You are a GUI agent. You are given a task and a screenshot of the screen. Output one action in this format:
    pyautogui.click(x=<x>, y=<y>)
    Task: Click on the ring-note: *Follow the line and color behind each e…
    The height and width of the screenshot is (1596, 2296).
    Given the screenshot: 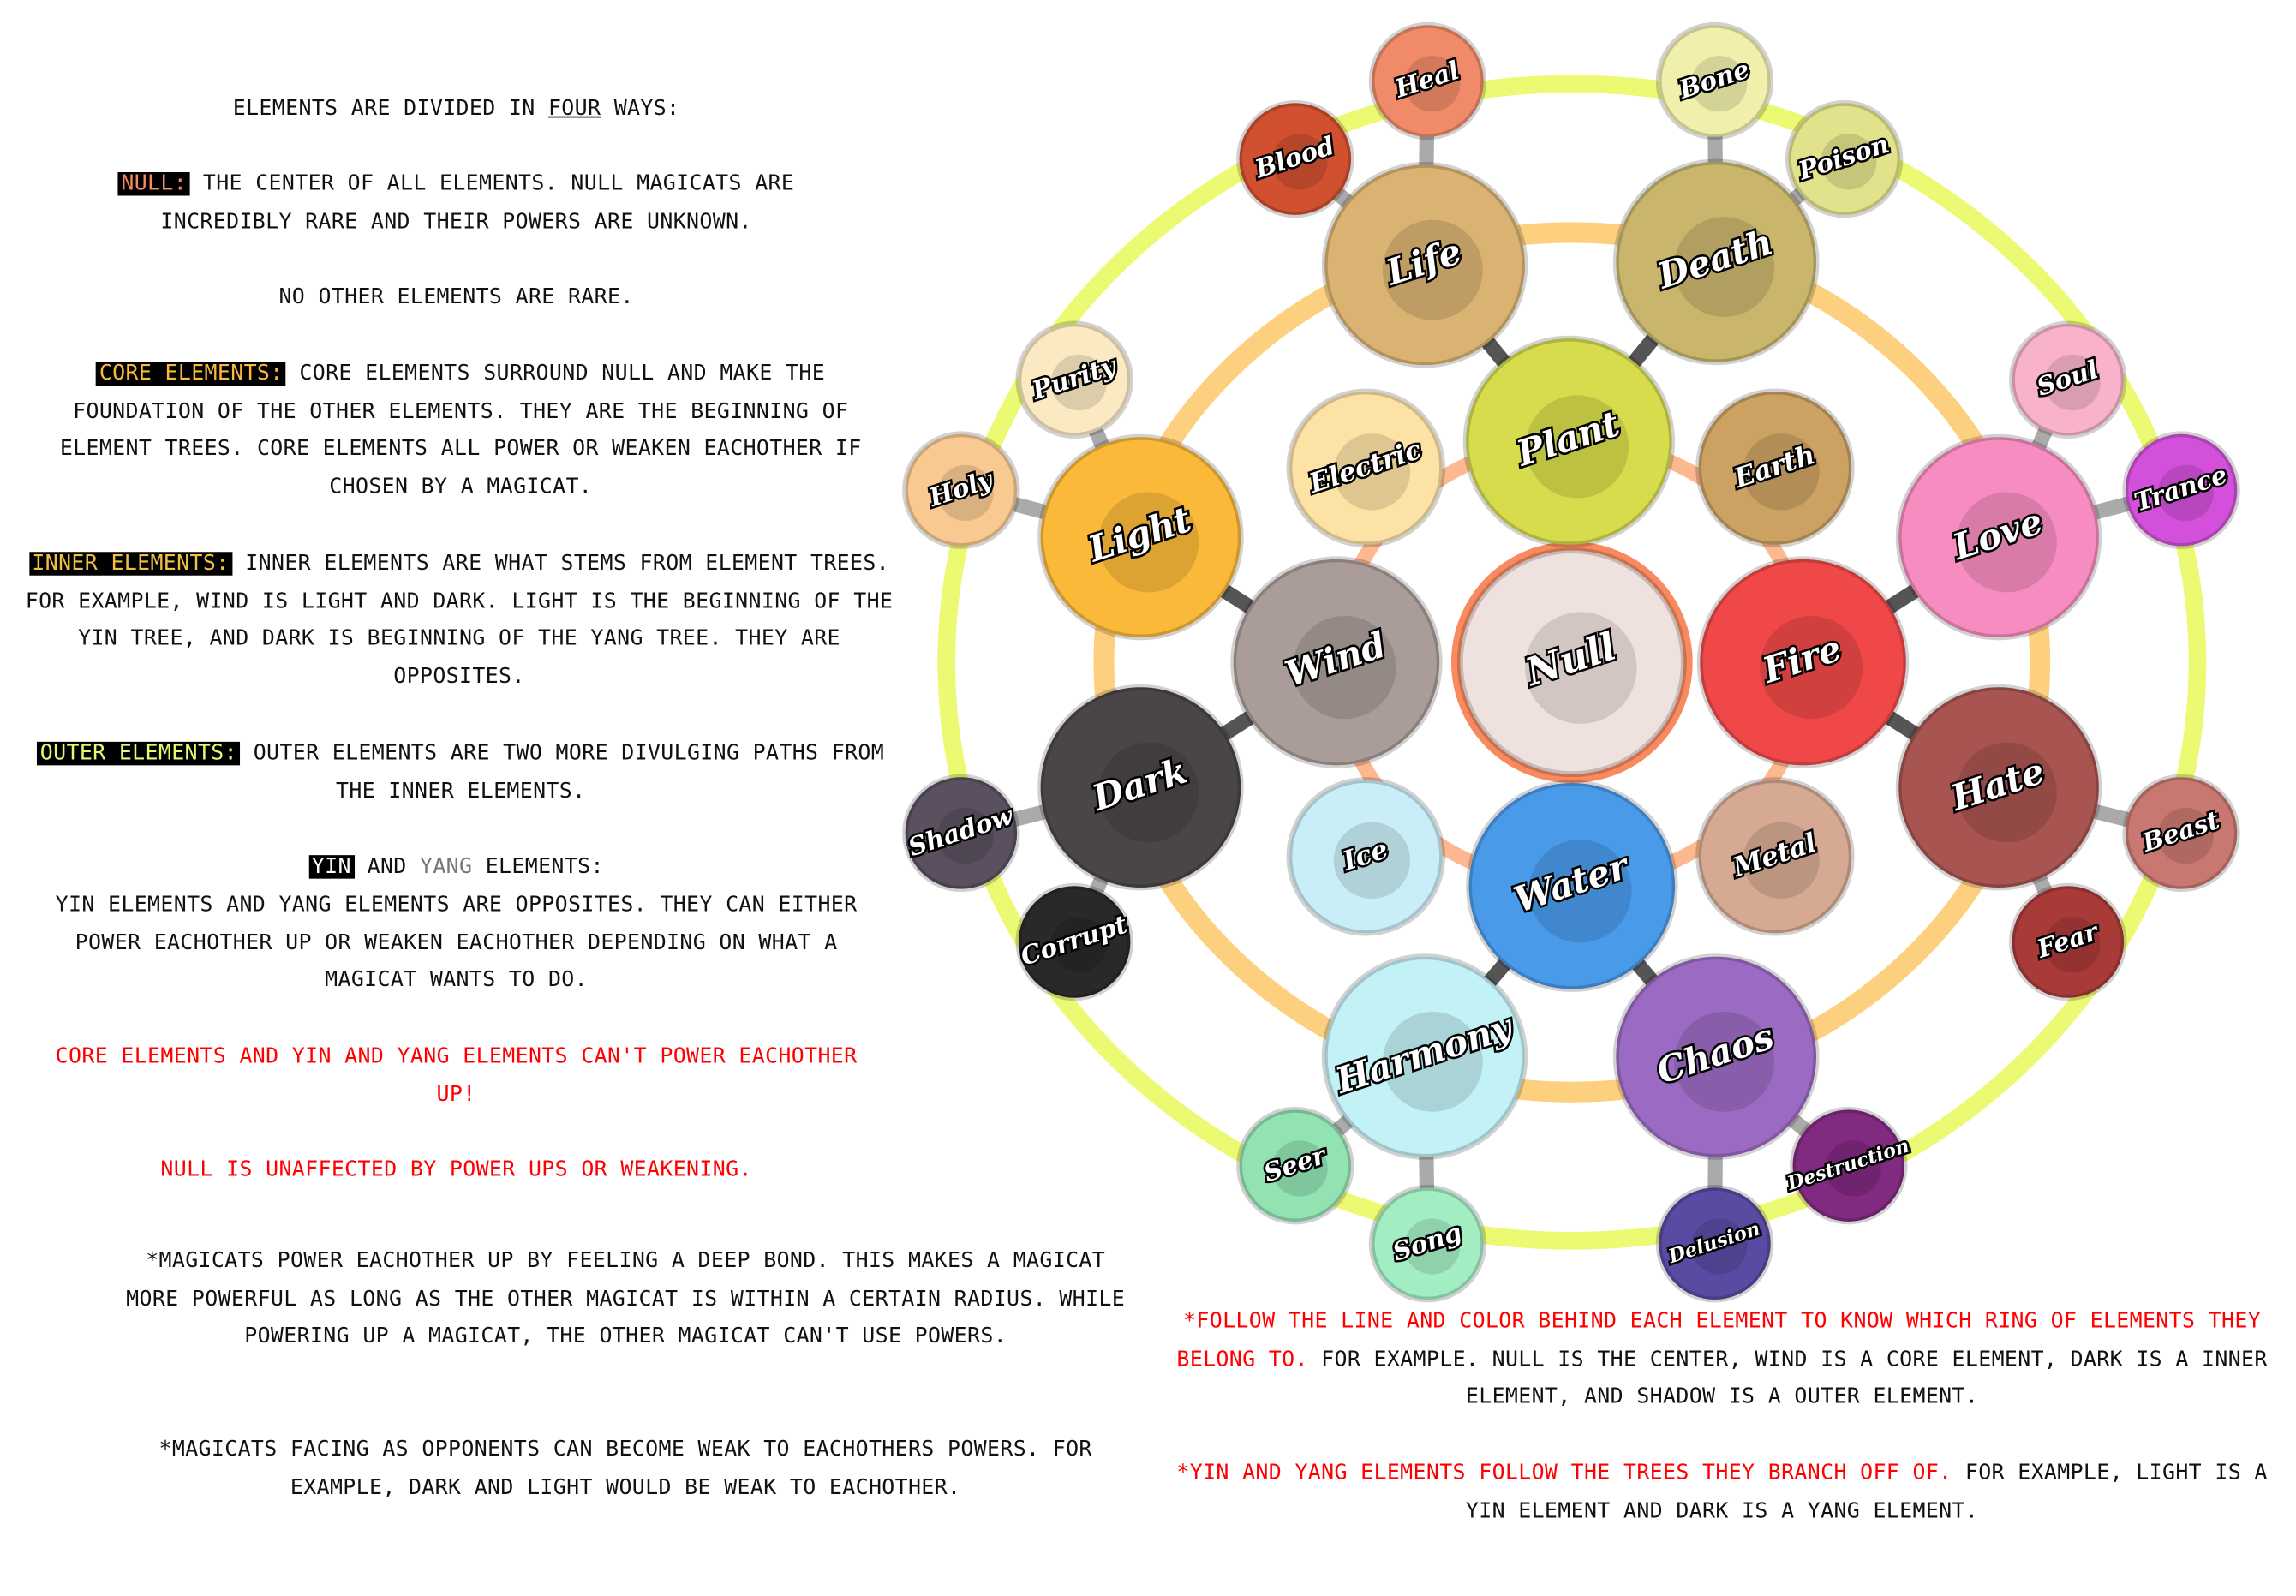 What is the action you would take?
    pyautogui.click(x=1722, y=1361)
    